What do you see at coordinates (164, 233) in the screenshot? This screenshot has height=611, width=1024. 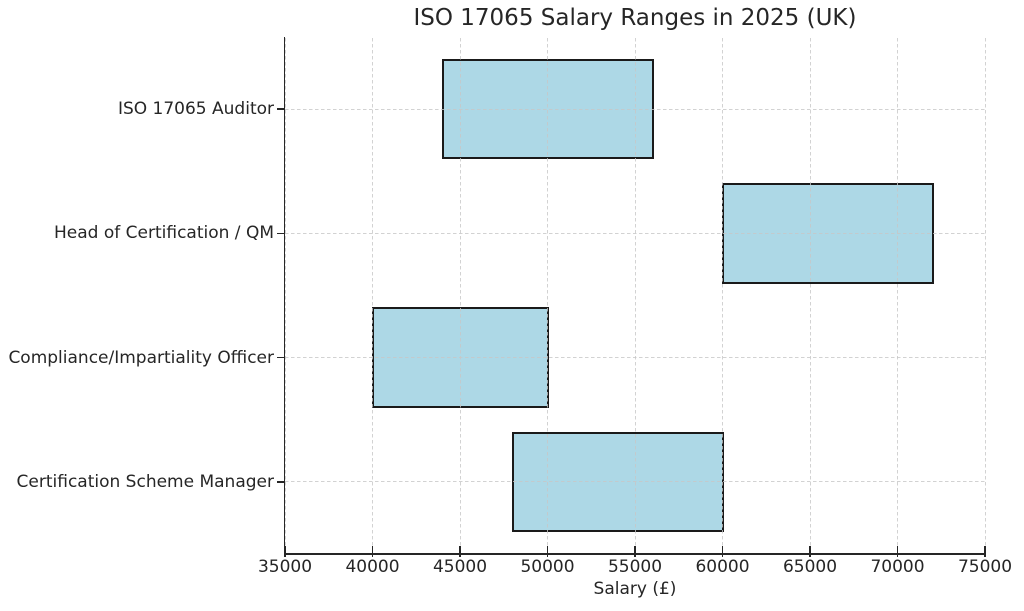 I see `category-label: Head of Certification / QM` at bounding box center [164, 233].